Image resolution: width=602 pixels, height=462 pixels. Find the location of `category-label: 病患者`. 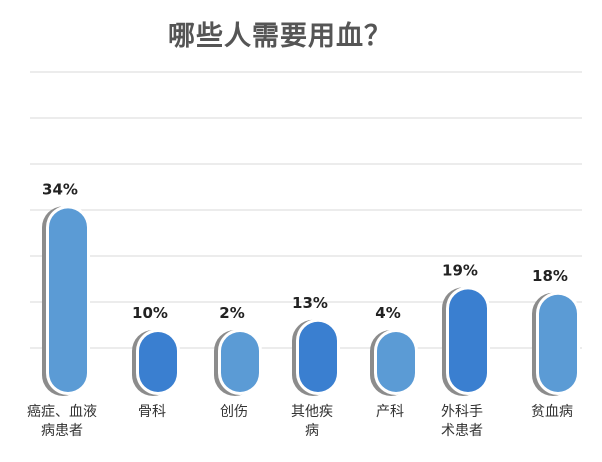

category-label: 病患者 is located at coordinates (62, 431).